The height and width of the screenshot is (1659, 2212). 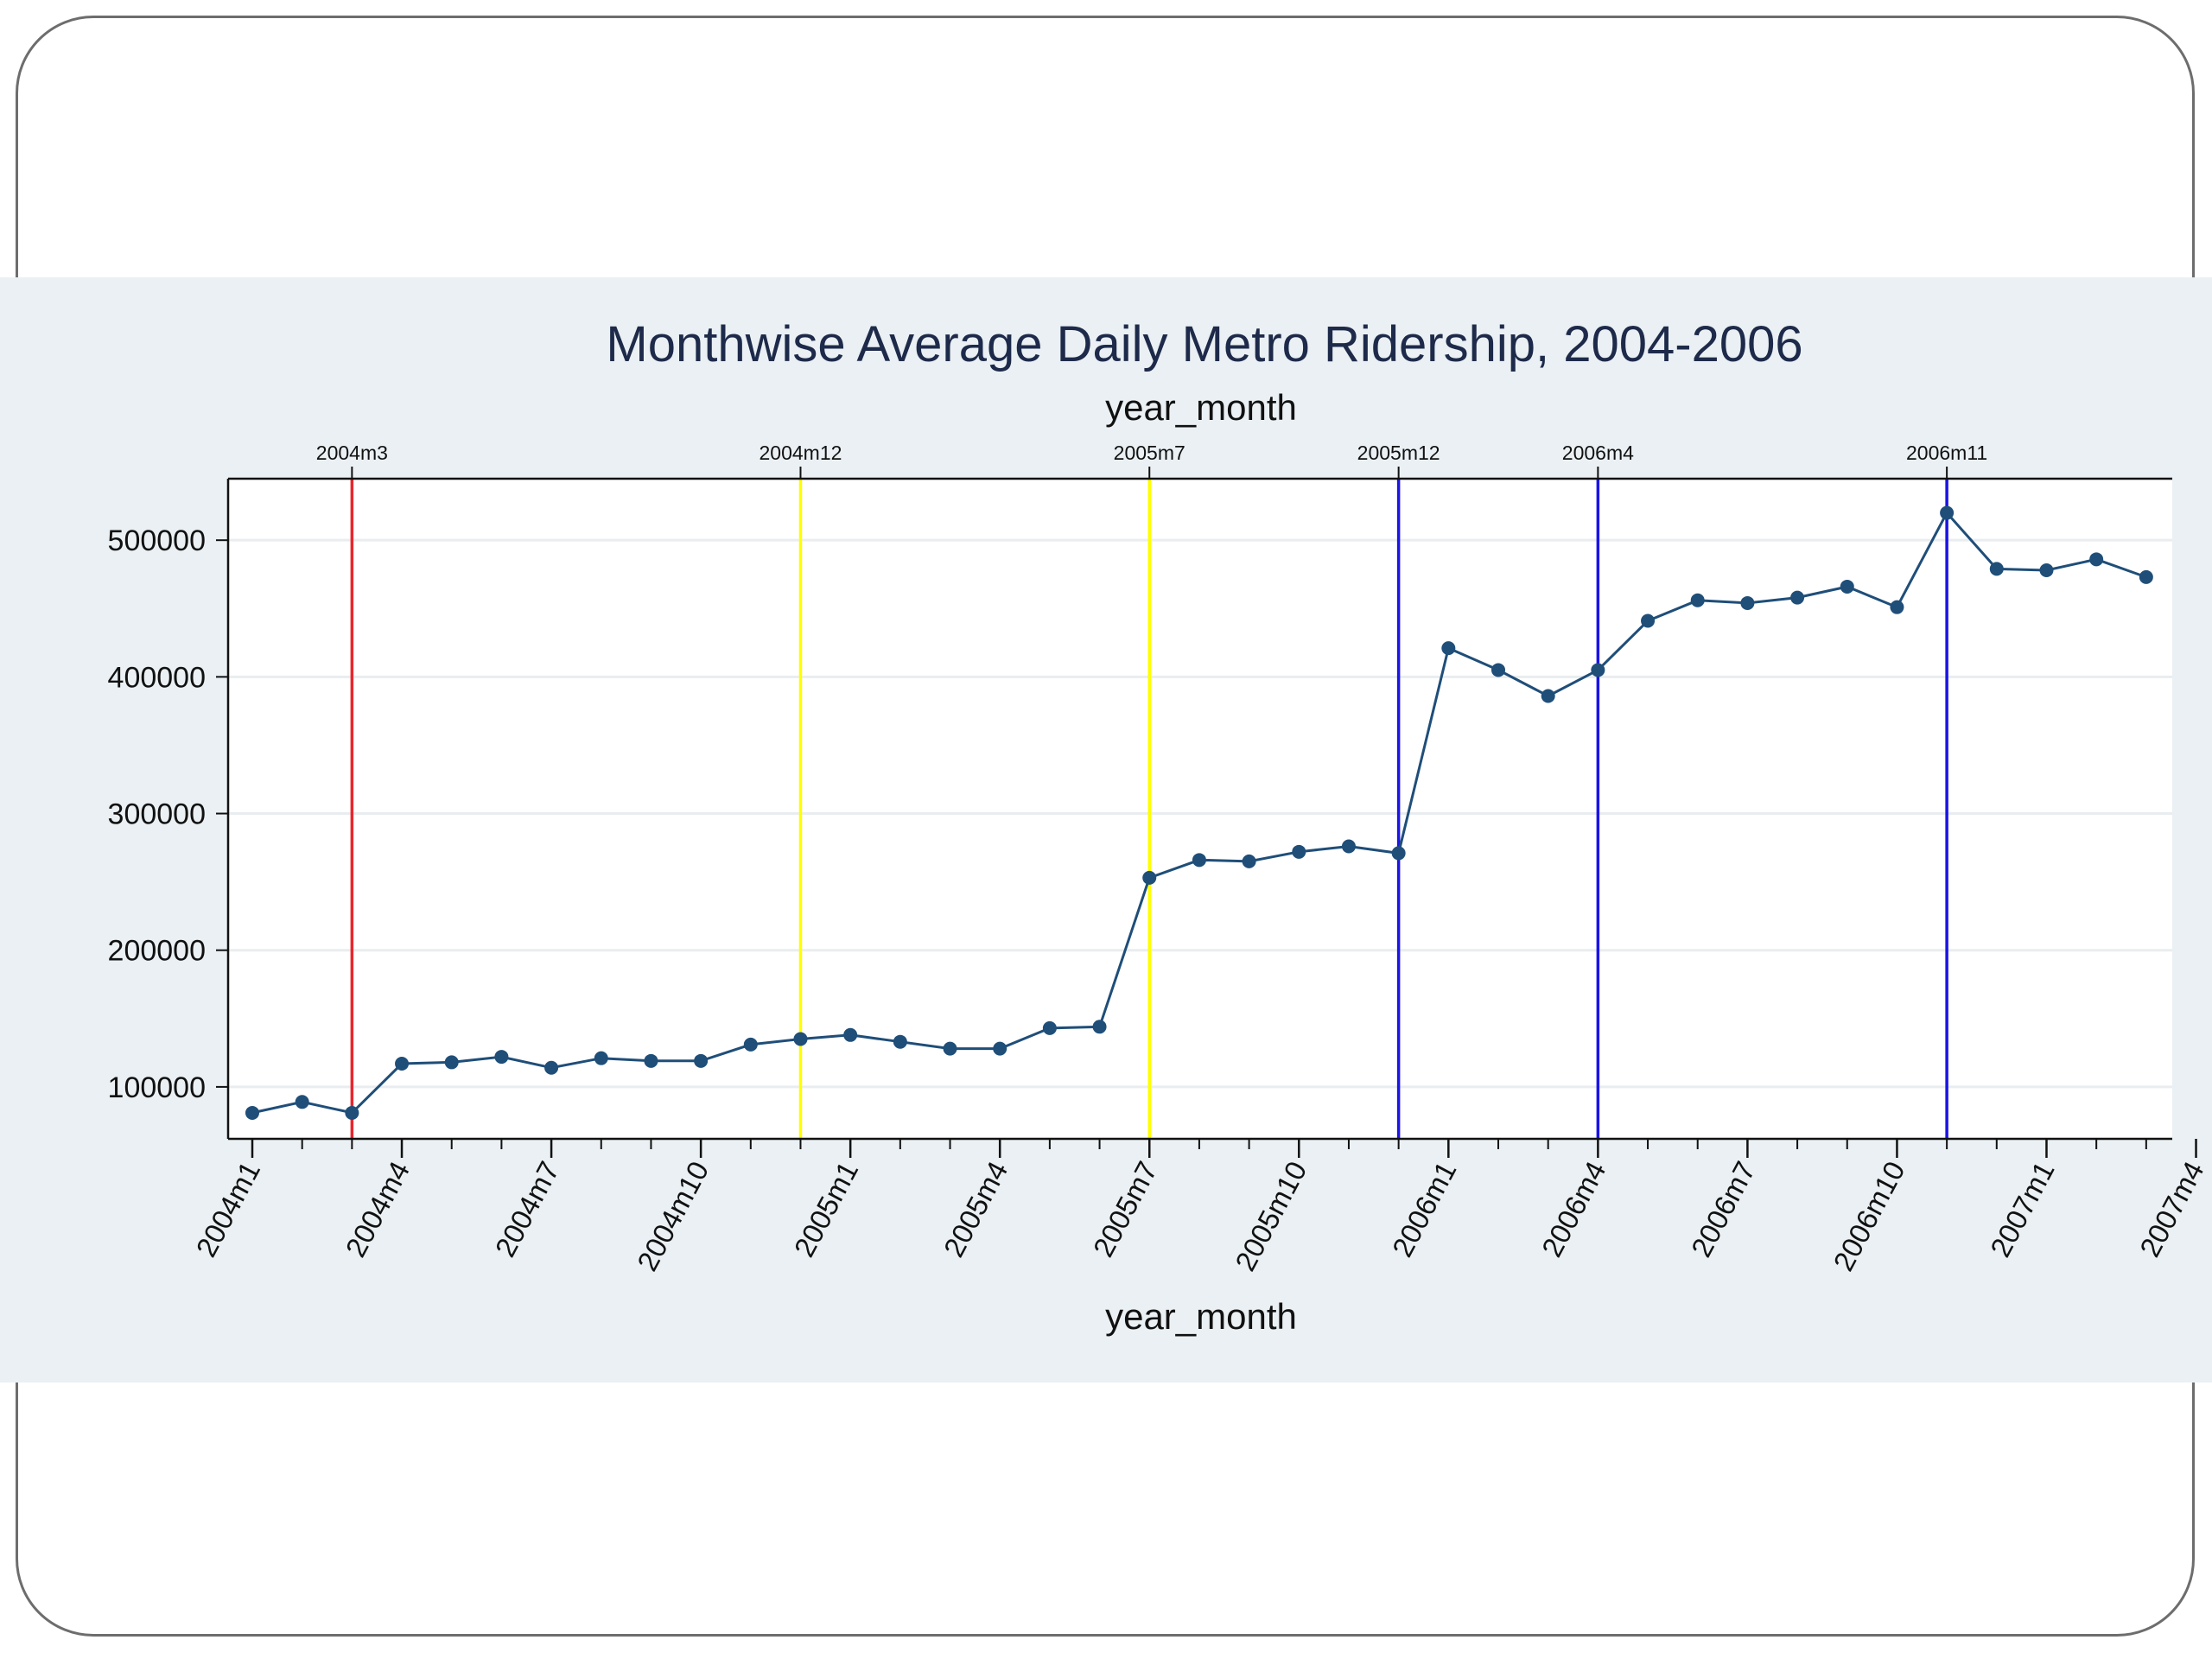 I want to click on data-point-2005m10, so click(x=1299, y=851).